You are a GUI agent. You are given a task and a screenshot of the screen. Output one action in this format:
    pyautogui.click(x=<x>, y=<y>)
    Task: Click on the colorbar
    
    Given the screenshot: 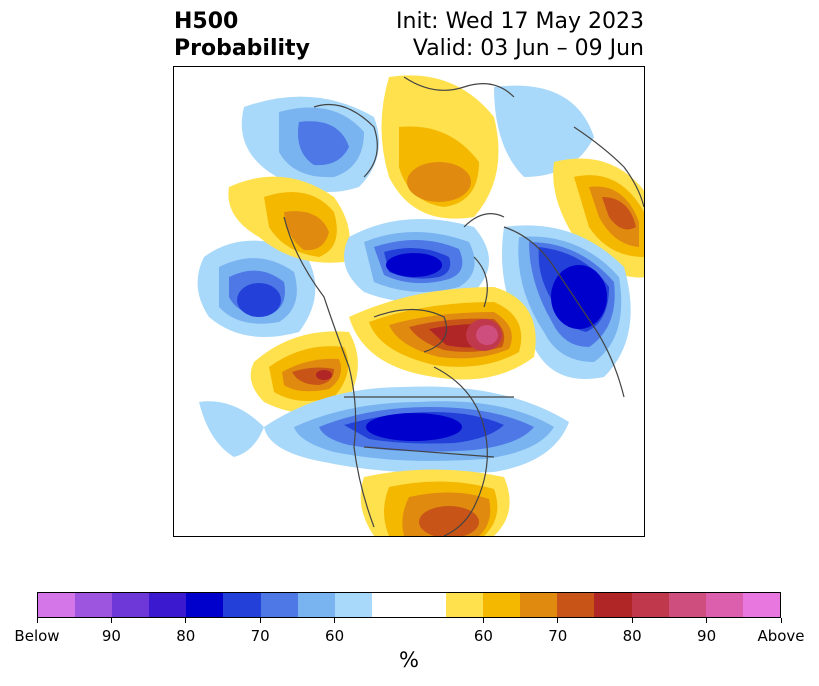 What is the action you would take?
    pyautogui.click(x=409, y=605)
    